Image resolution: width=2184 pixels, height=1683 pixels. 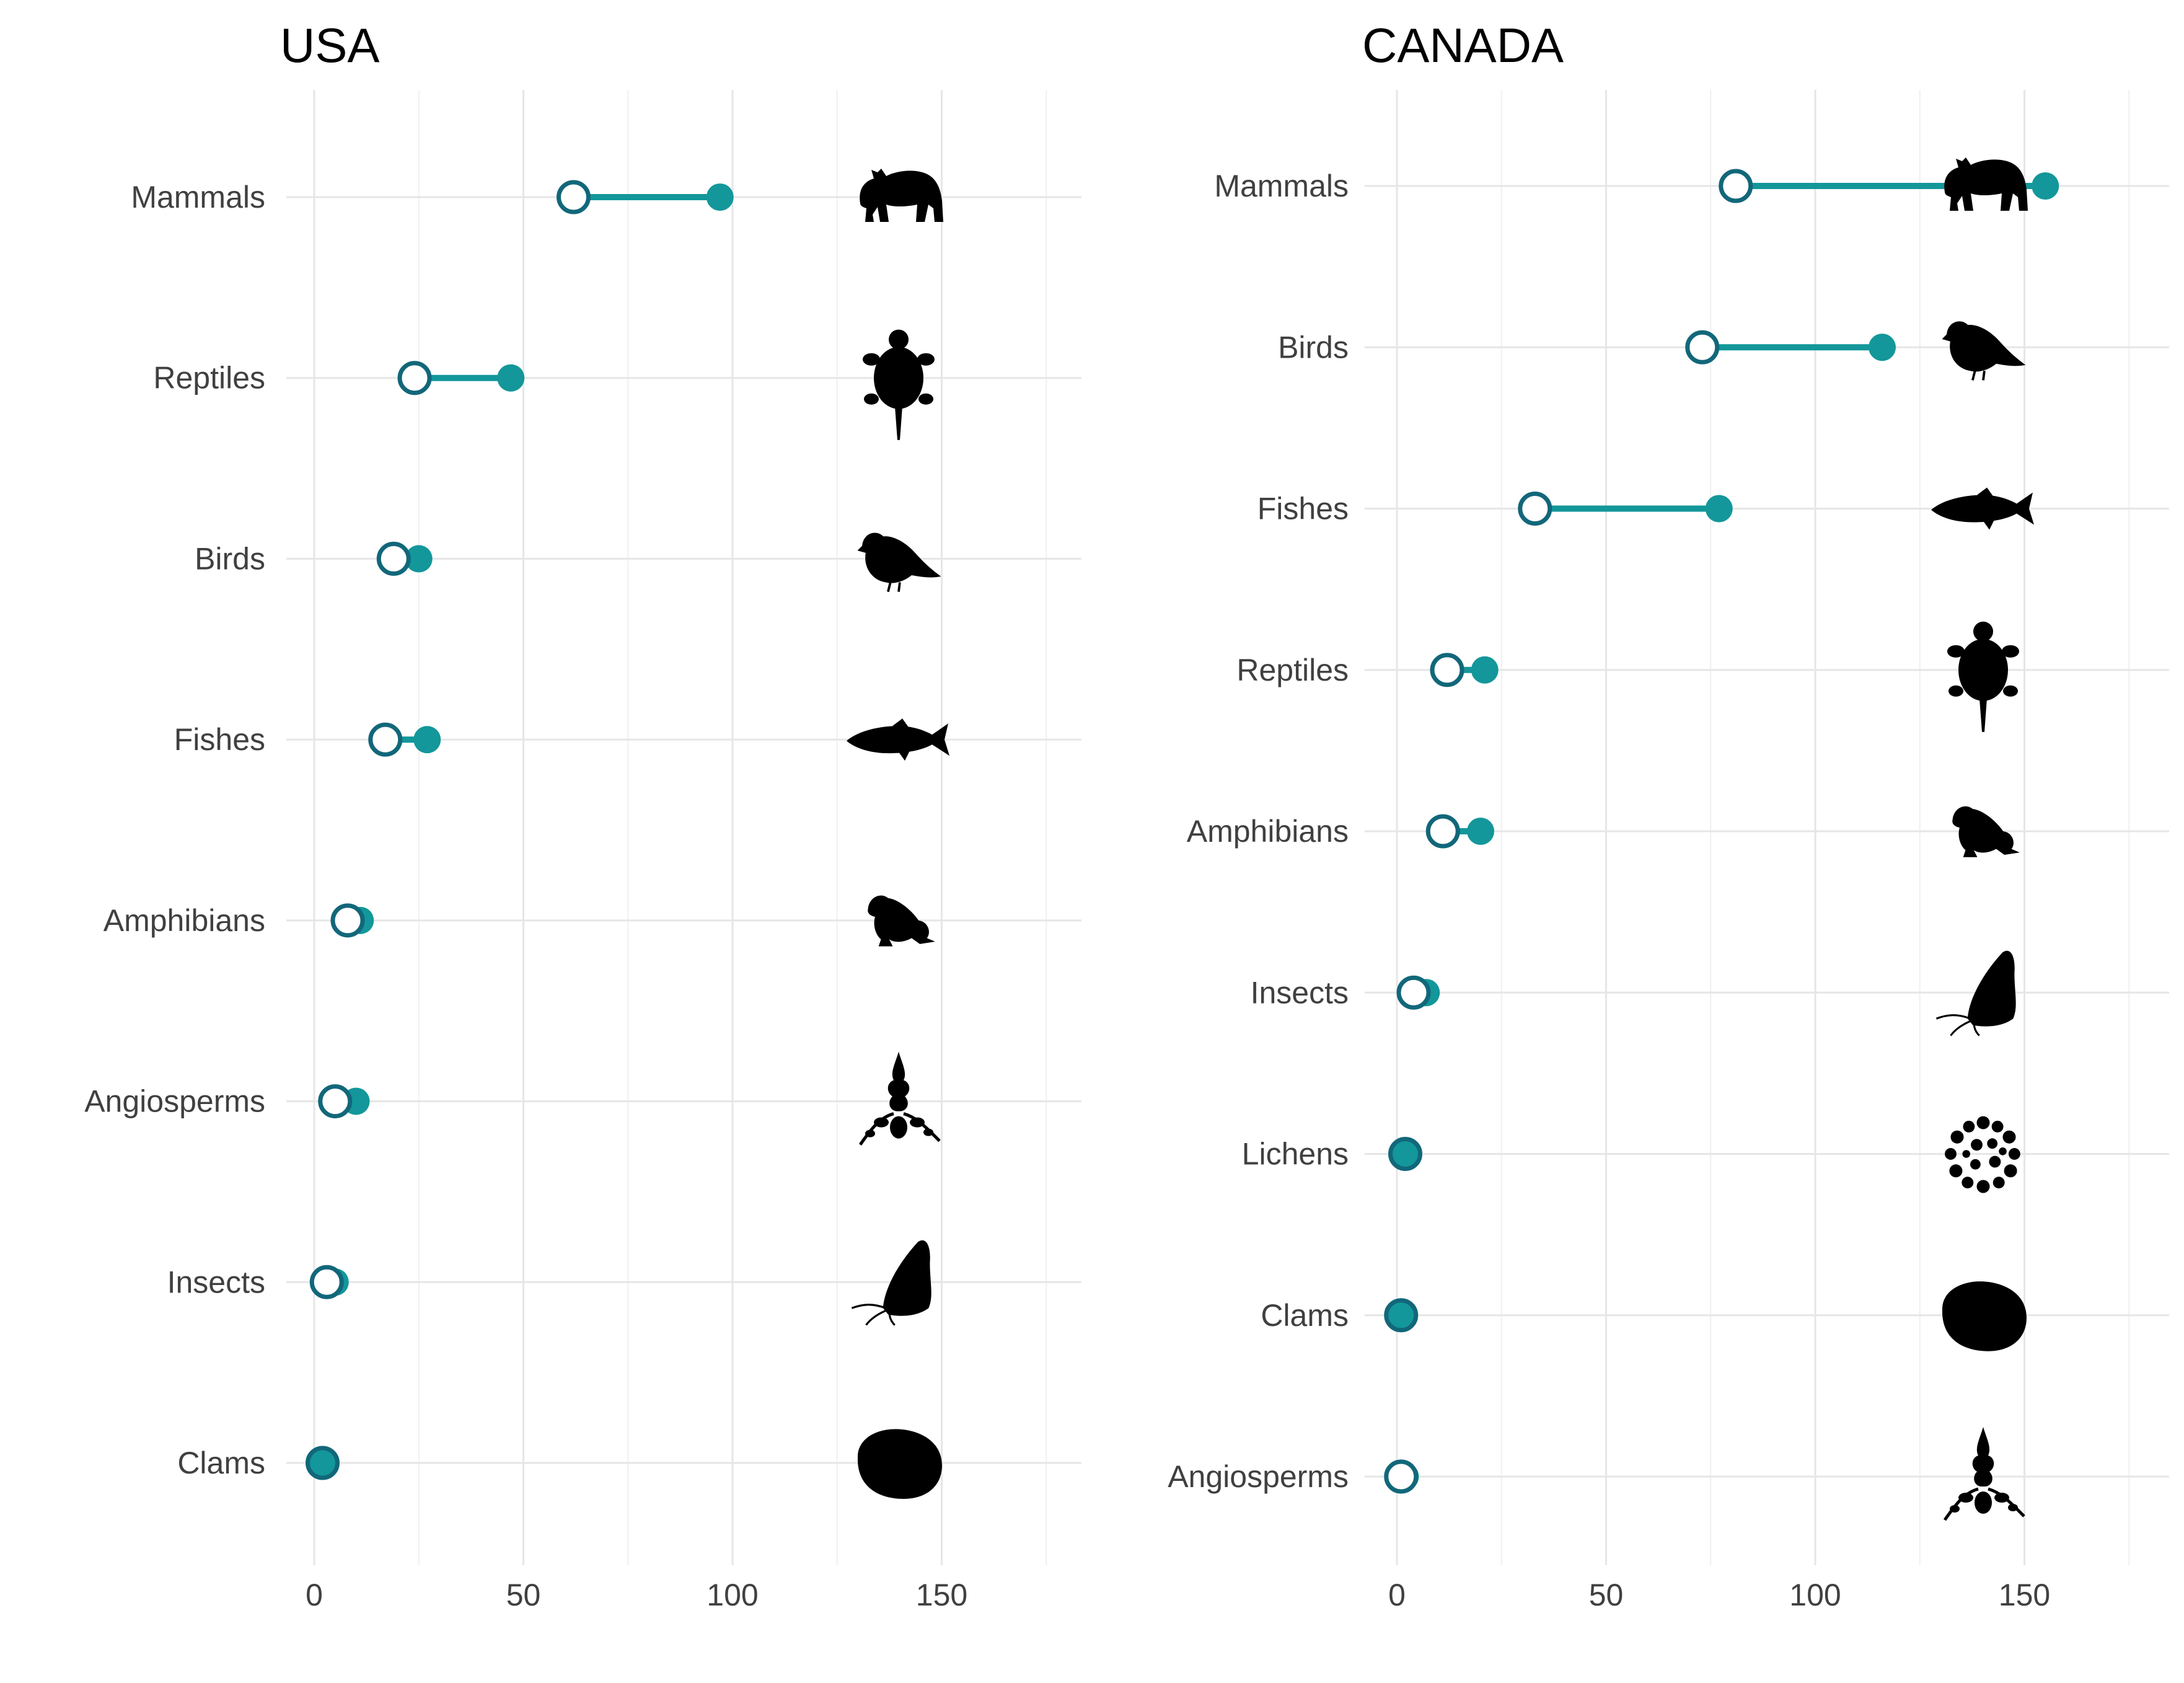 What do you see at coordinates (329, 45) in the screenshot?
I see `panel-title: USA` at bounding box center [329, 45].